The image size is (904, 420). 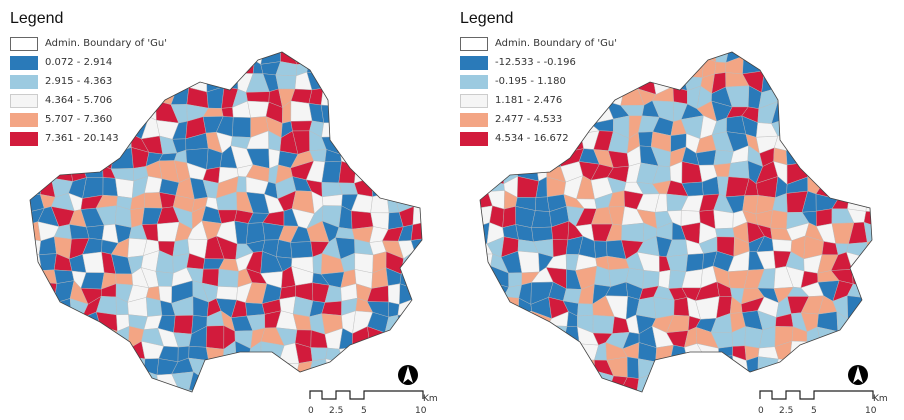 I want to click on legend-item-class-5: 7.361 - 20.143, so click(x=88, y=138).